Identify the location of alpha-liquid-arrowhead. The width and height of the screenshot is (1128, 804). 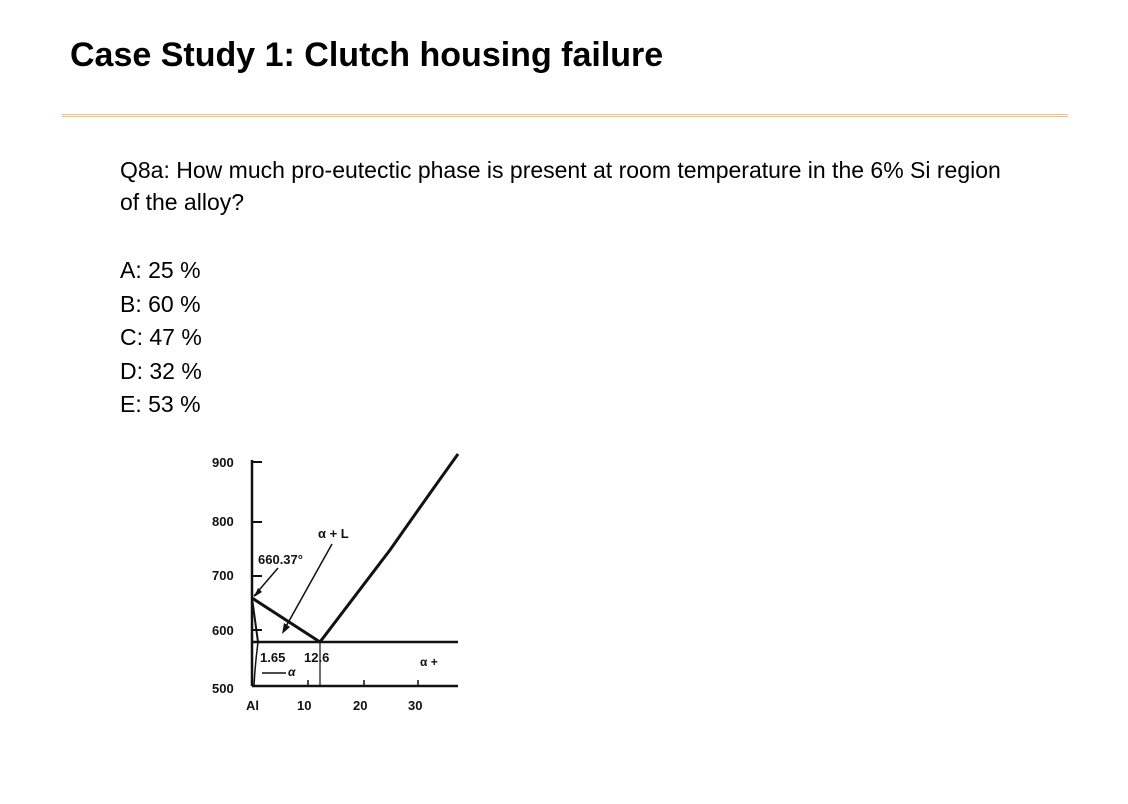
(286, 628).